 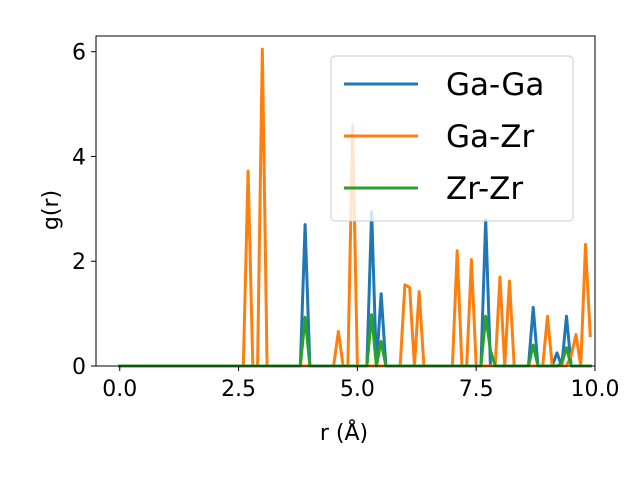 I want to click on legend-label-1: Ga-Zr, so click(x=490, y=137).